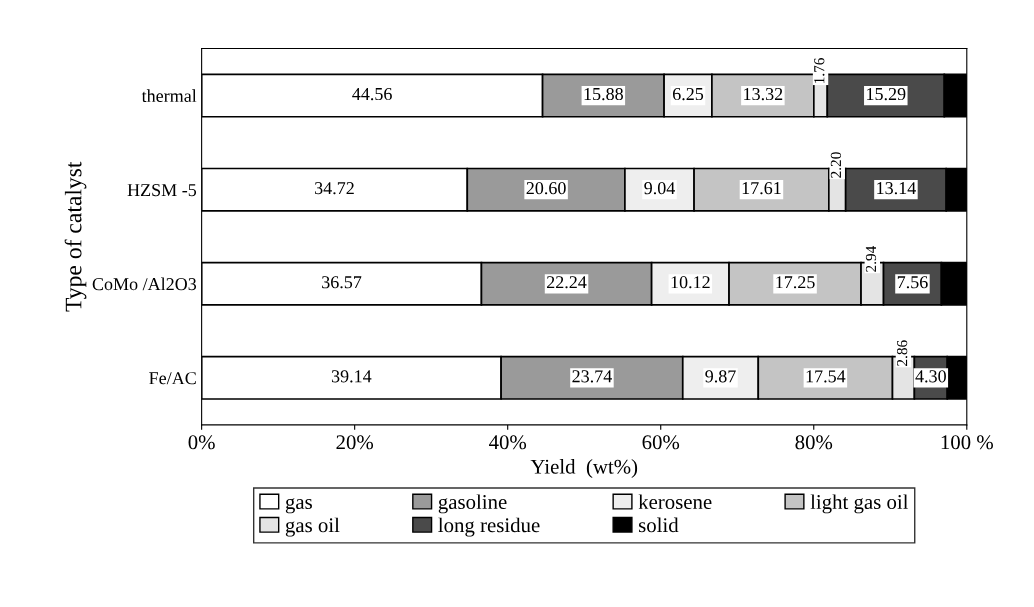 The height and width of the screenshot is (607, 1034). Describe the element at coordinates (930, 376) in the screenshot. I see `data-label: 4.30` at that location.